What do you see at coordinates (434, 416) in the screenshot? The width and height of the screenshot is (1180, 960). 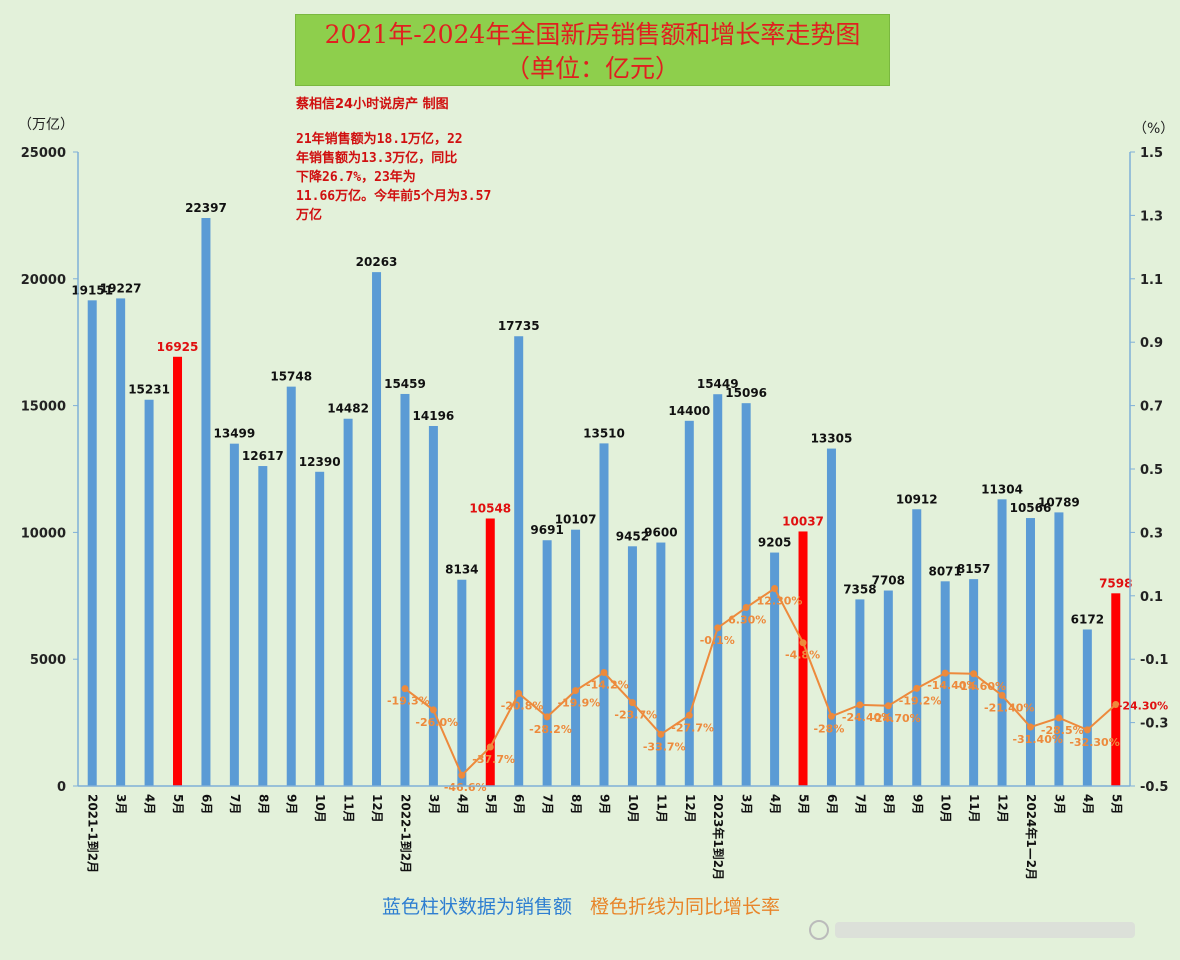 I see `bar-value-label: 14196` at bounding box center [434, 416].